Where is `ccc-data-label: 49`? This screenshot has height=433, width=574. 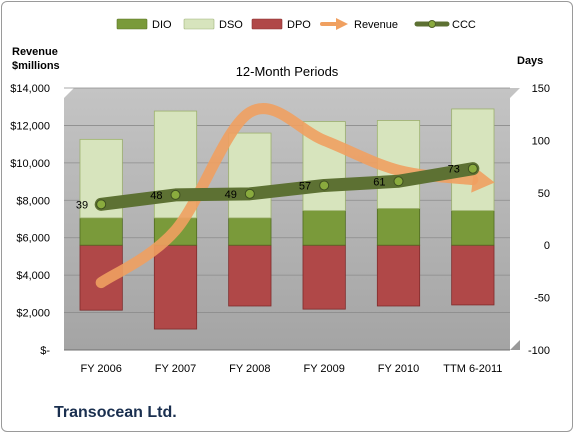 ccc-data-label: 49 is located at coordinates (231, 195).